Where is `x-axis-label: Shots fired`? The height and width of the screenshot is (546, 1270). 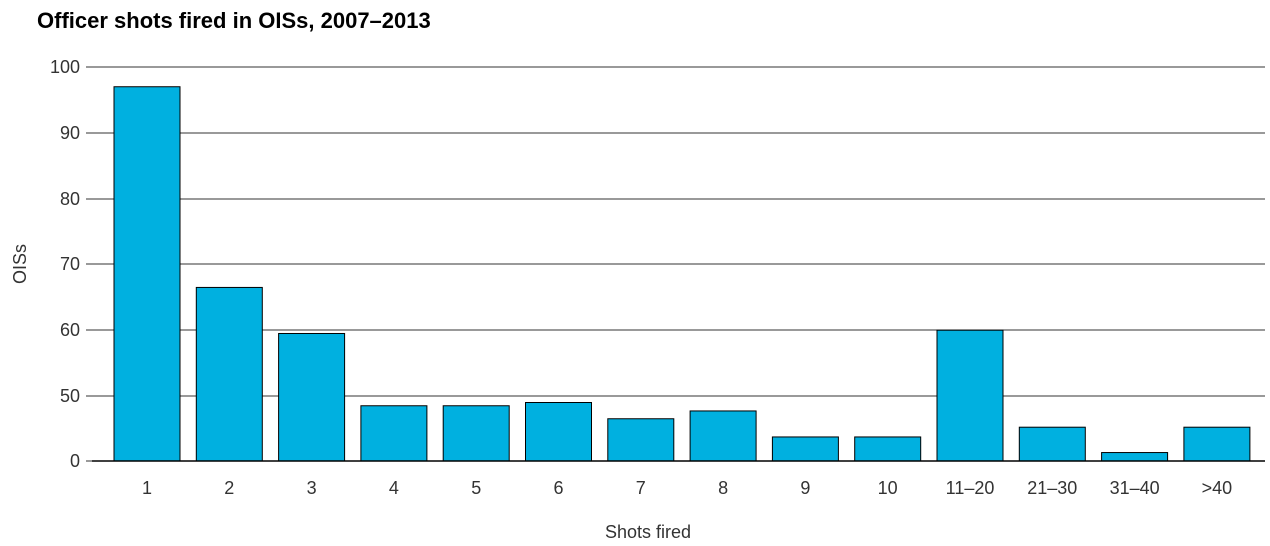
x-axis-label: Shots fired is located at coordinates (648, 532).